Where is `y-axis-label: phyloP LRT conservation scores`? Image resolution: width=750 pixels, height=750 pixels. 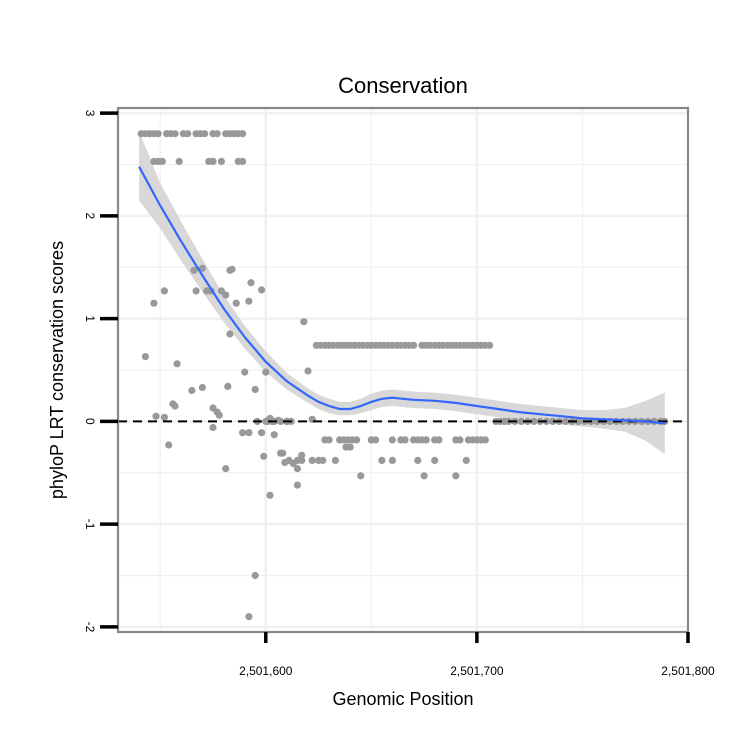 y-axis-label: phyloP LRT conservation scores is located at coordinates (57, 370).